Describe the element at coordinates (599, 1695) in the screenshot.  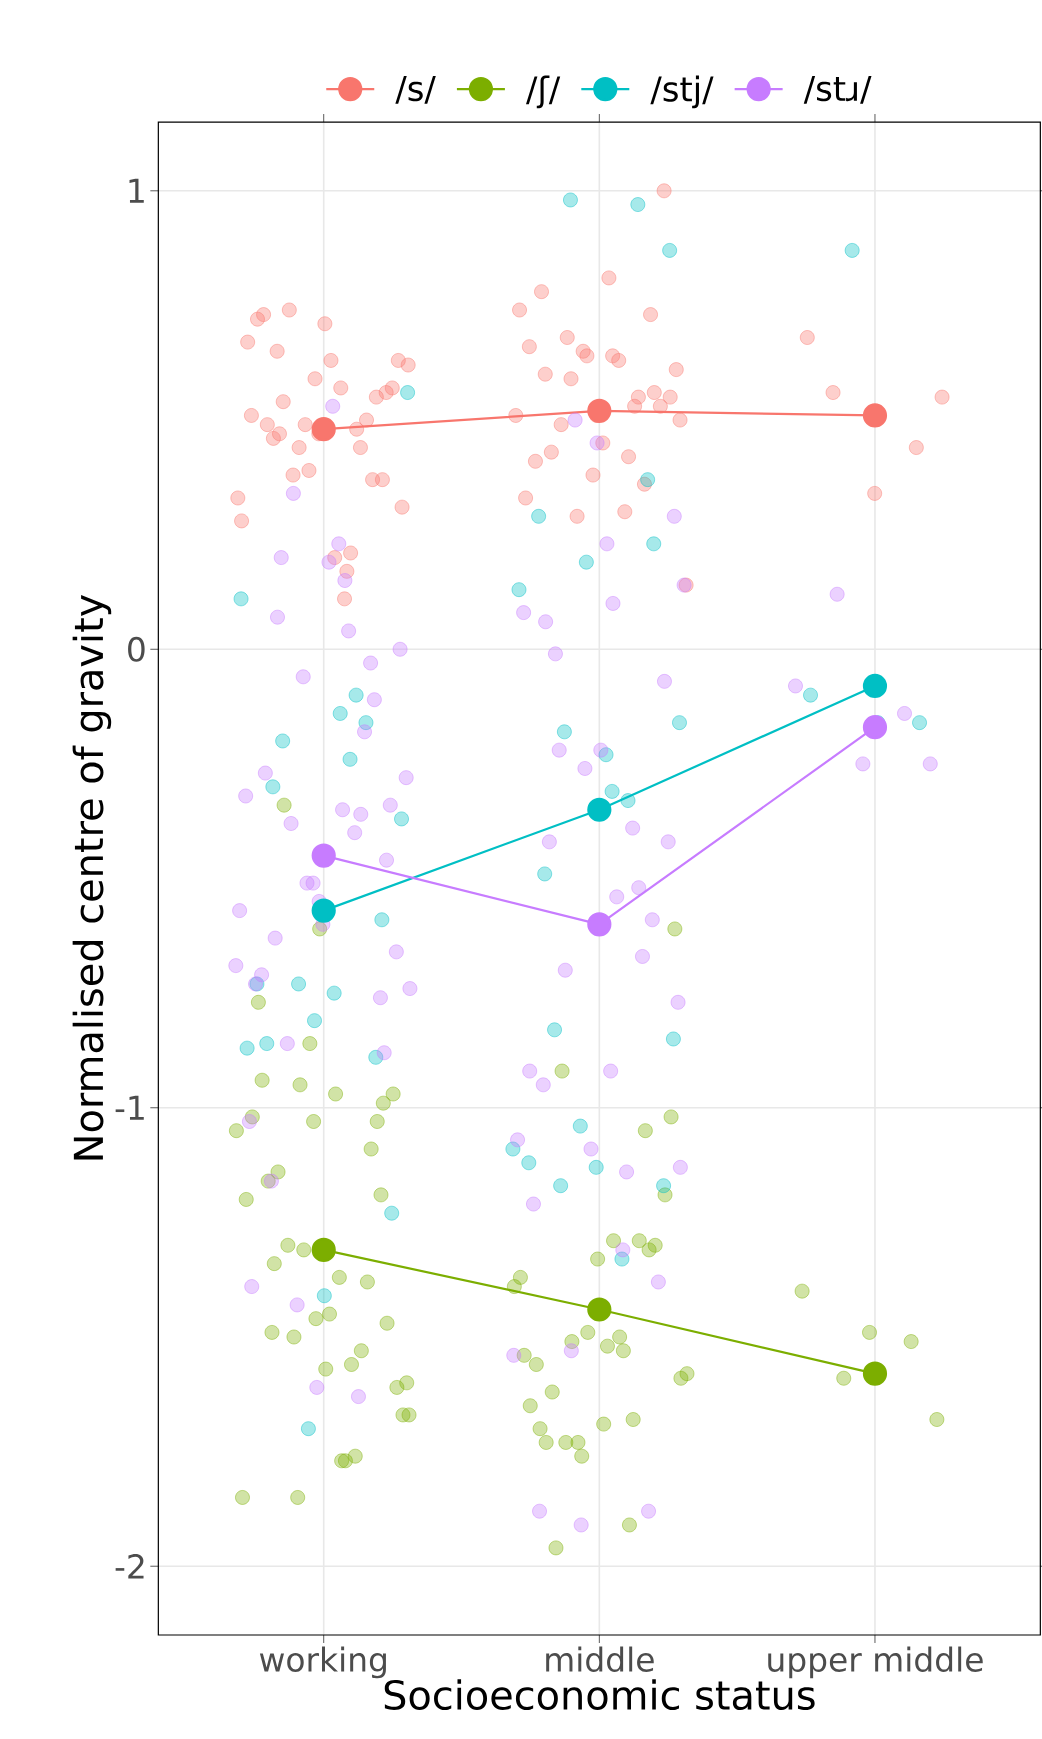
I see `x-axis-title: Socioeconomic status` at that location.